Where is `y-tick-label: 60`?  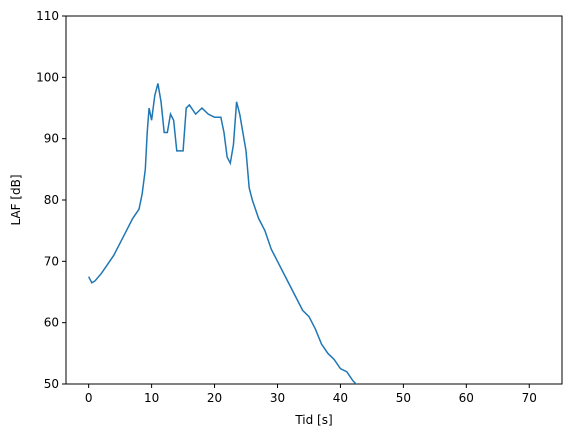 y-tick-label: 60 is located at coordinates (51, 323).